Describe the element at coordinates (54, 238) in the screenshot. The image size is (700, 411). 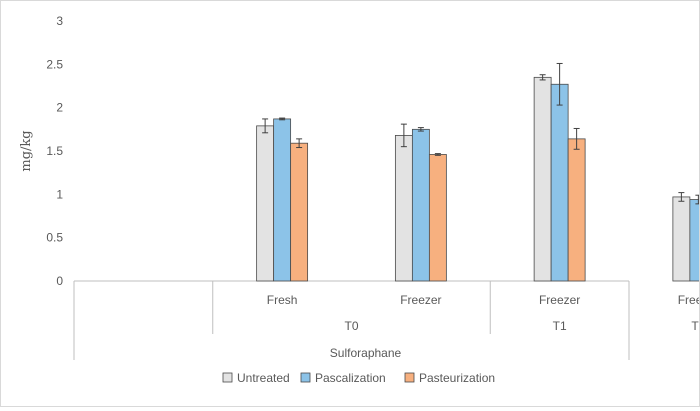
I see `y-tick-label: 0.5` at that location.